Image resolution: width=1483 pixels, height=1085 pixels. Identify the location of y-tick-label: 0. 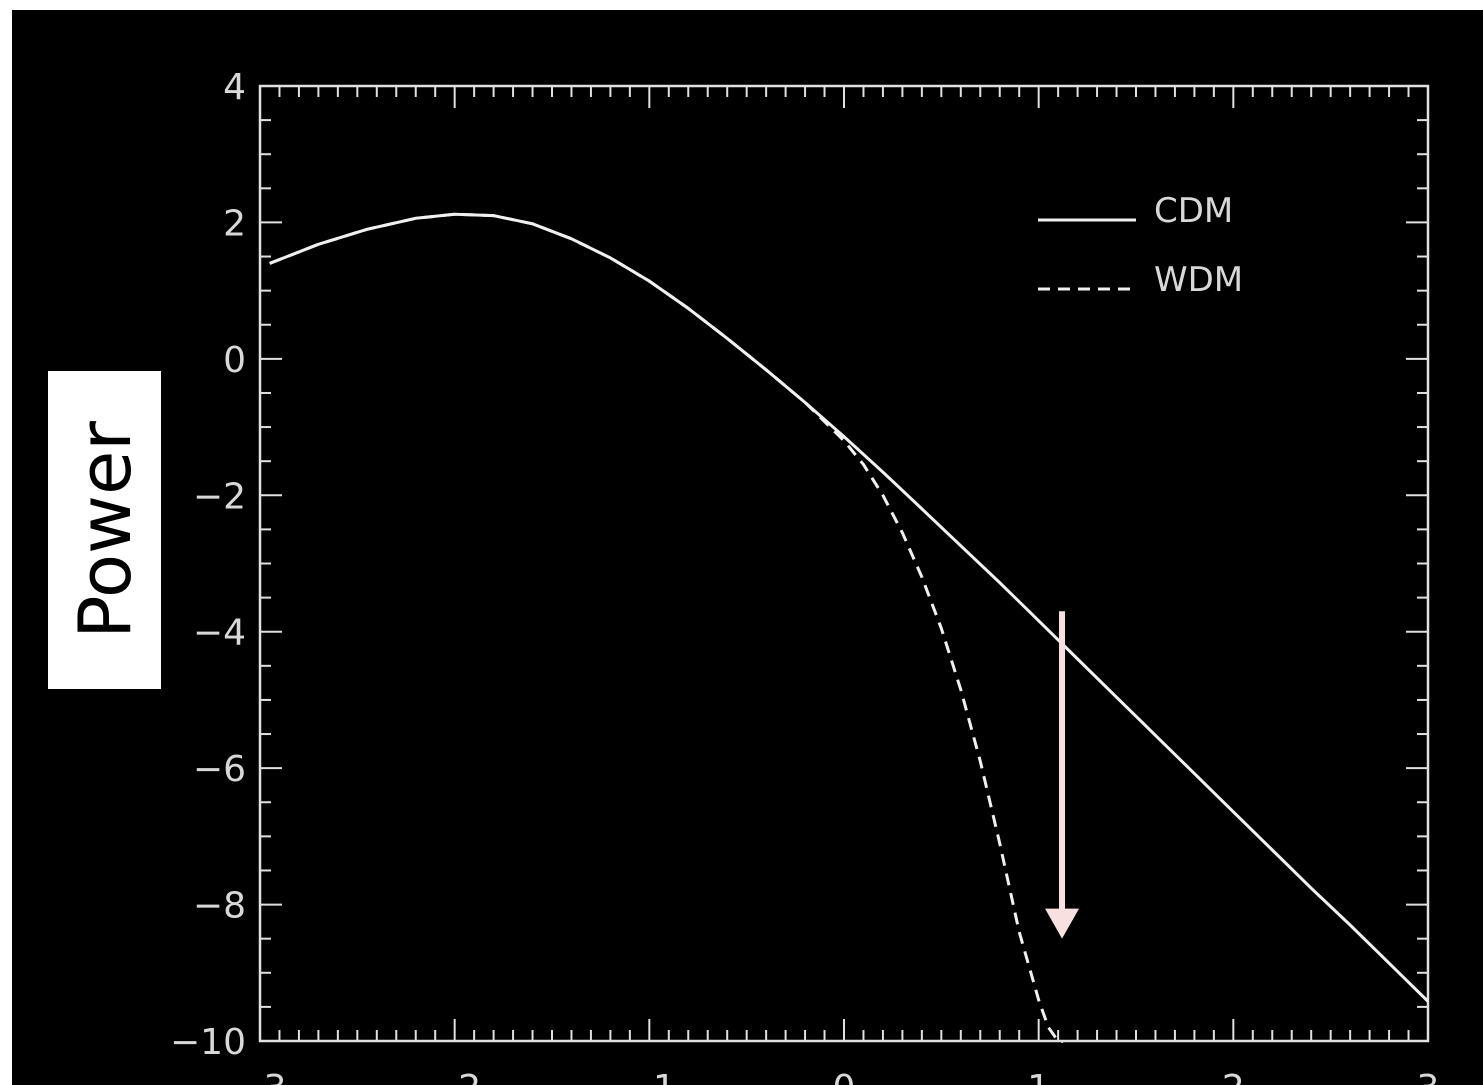
(234, 360).